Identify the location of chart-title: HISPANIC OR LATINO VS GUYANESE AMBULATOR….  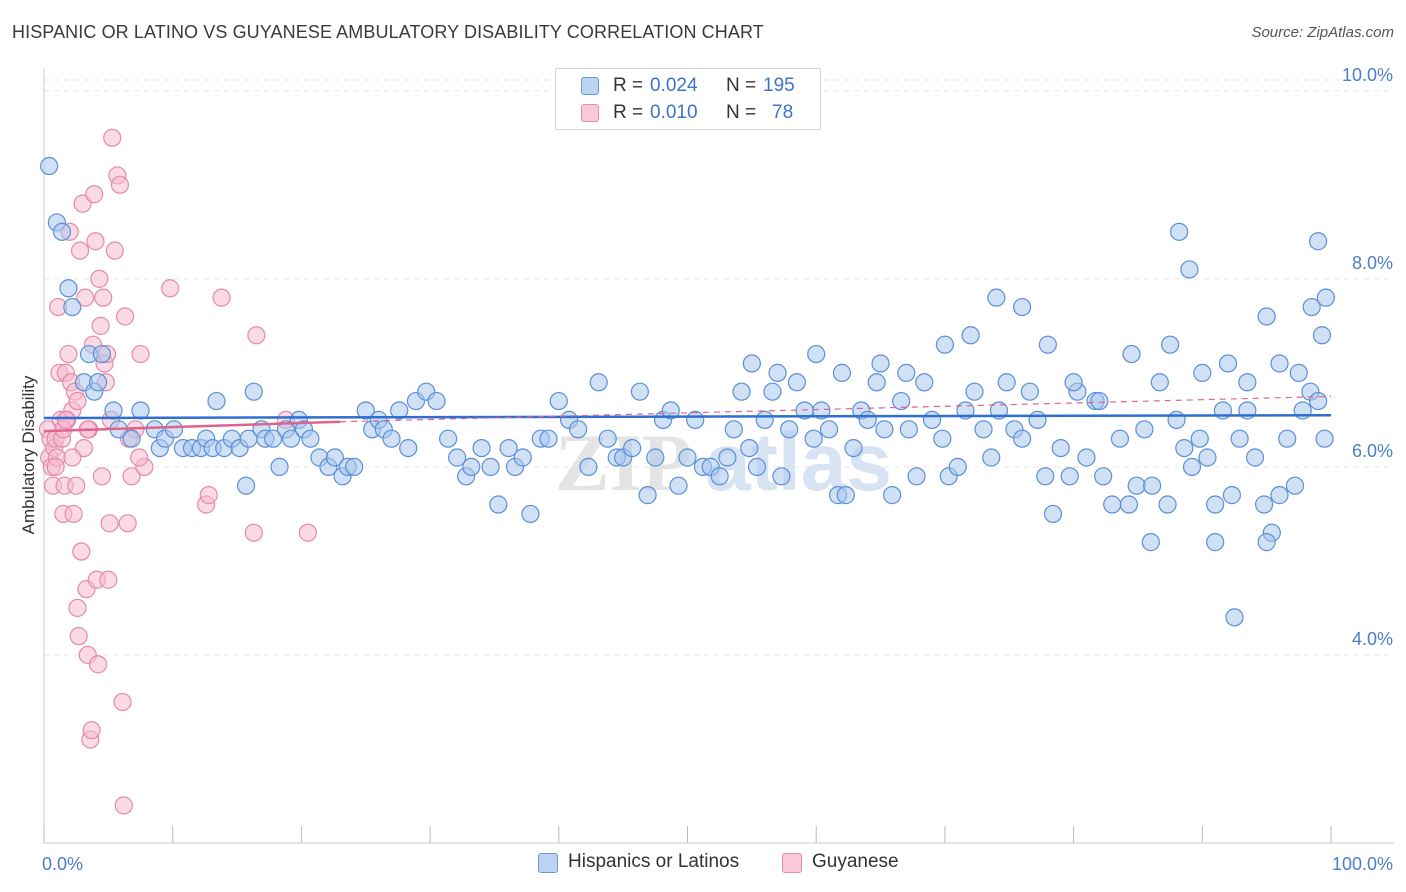
(388, 32).